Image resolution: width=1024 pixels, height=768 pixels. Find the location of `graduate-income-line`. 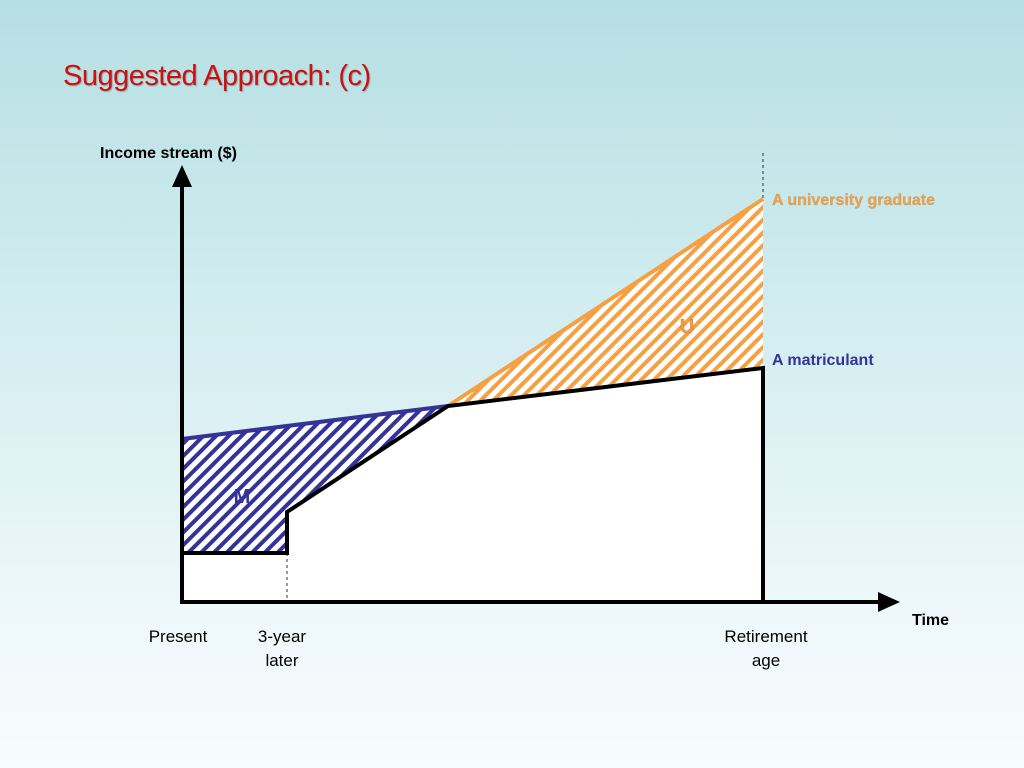

graduate-income-line is located at coordinates (605, 302).